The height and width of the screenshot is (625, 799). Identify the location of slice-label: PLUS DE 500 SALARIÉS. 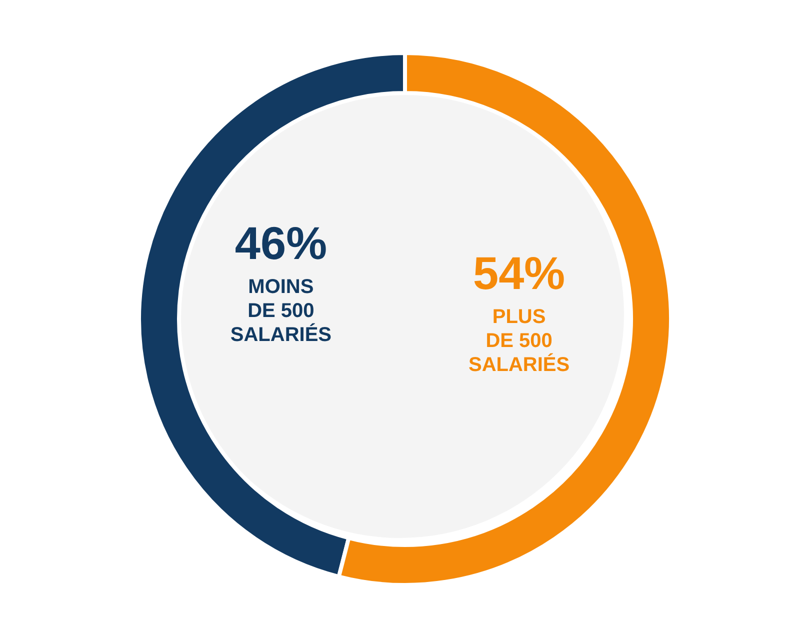
(519, 341).